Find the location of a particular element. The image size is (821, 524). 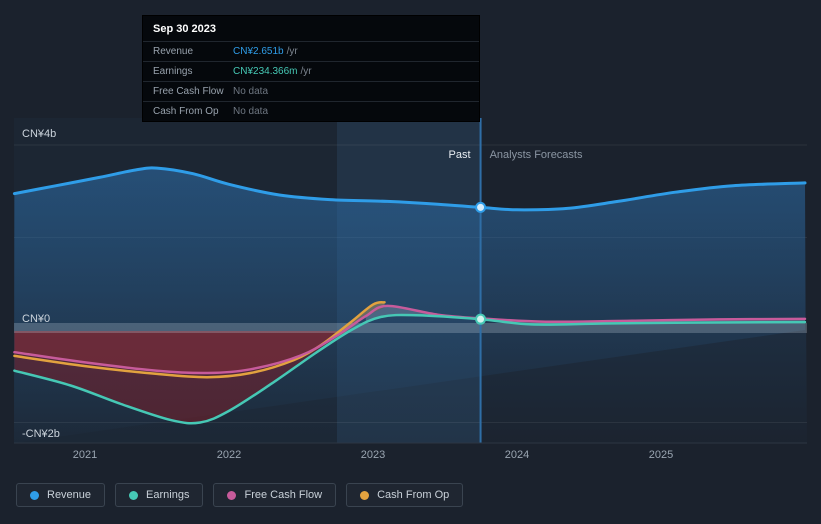

y-axis-label: -CN¥2b is located at coordinates (41, 433).